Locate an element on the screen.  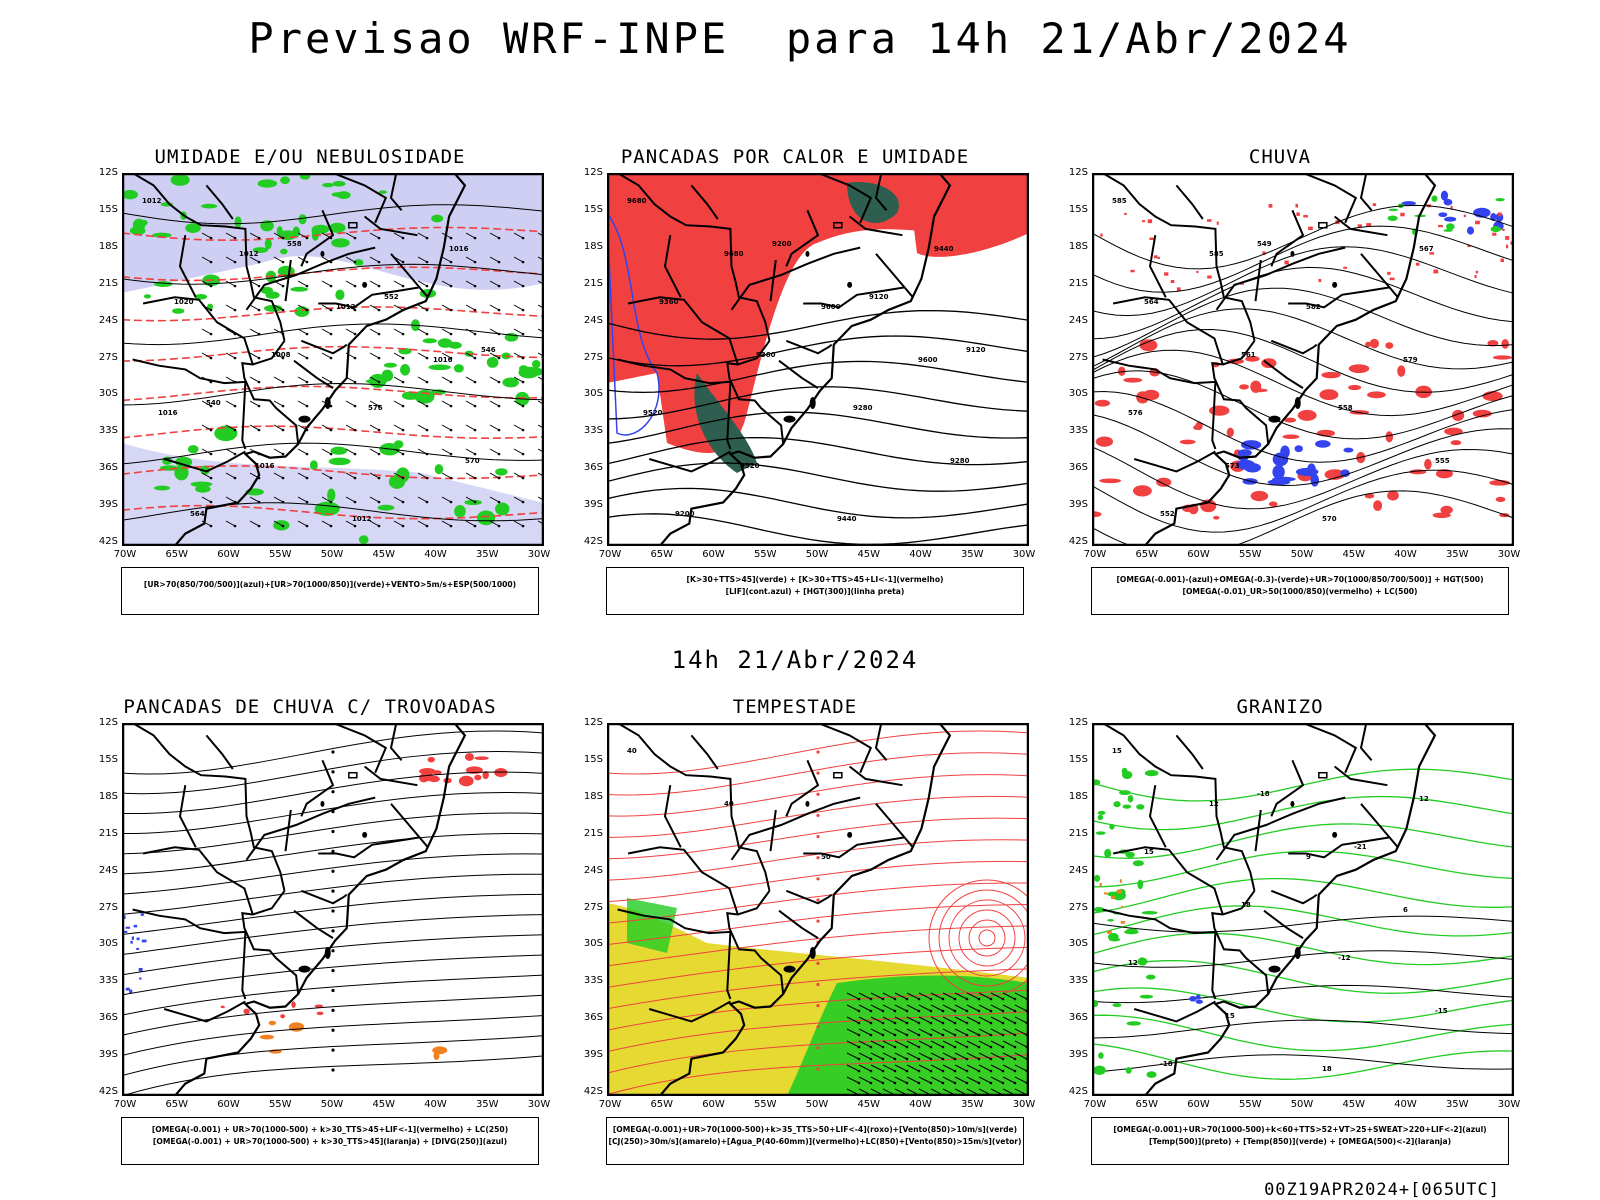
contour-label: 9 is located at coordinates (1308, 857).